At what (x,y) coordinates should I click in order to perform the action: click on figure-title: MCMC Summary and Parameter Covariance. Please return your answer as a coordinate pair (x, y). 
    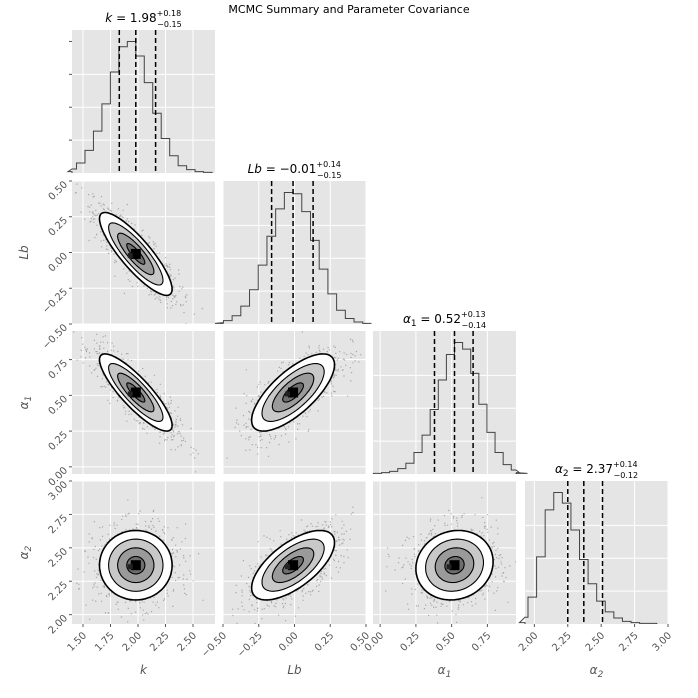
    Looking at the image, I should click on (348, 9).